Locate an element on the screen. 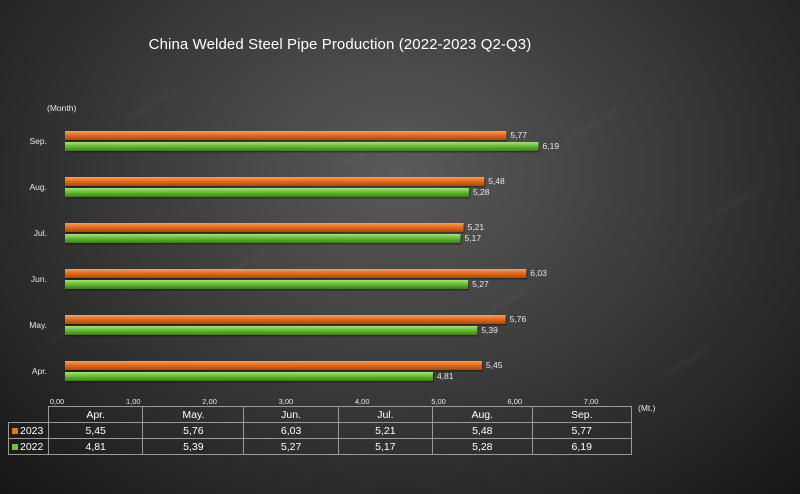  x-tick-label: 6,00 is located at coordinates (514, 401).